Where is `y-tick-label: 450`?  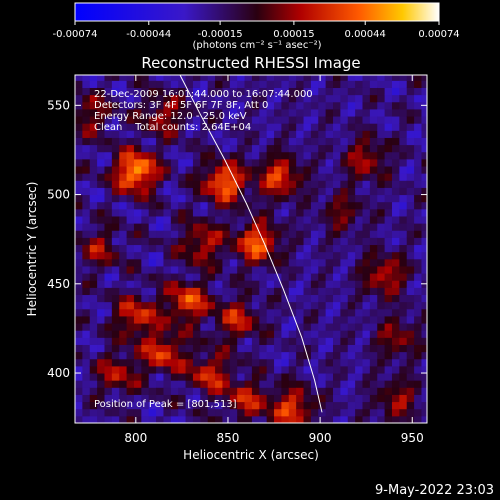 y-tick-label: 450 is located at coordinates (58, 284).